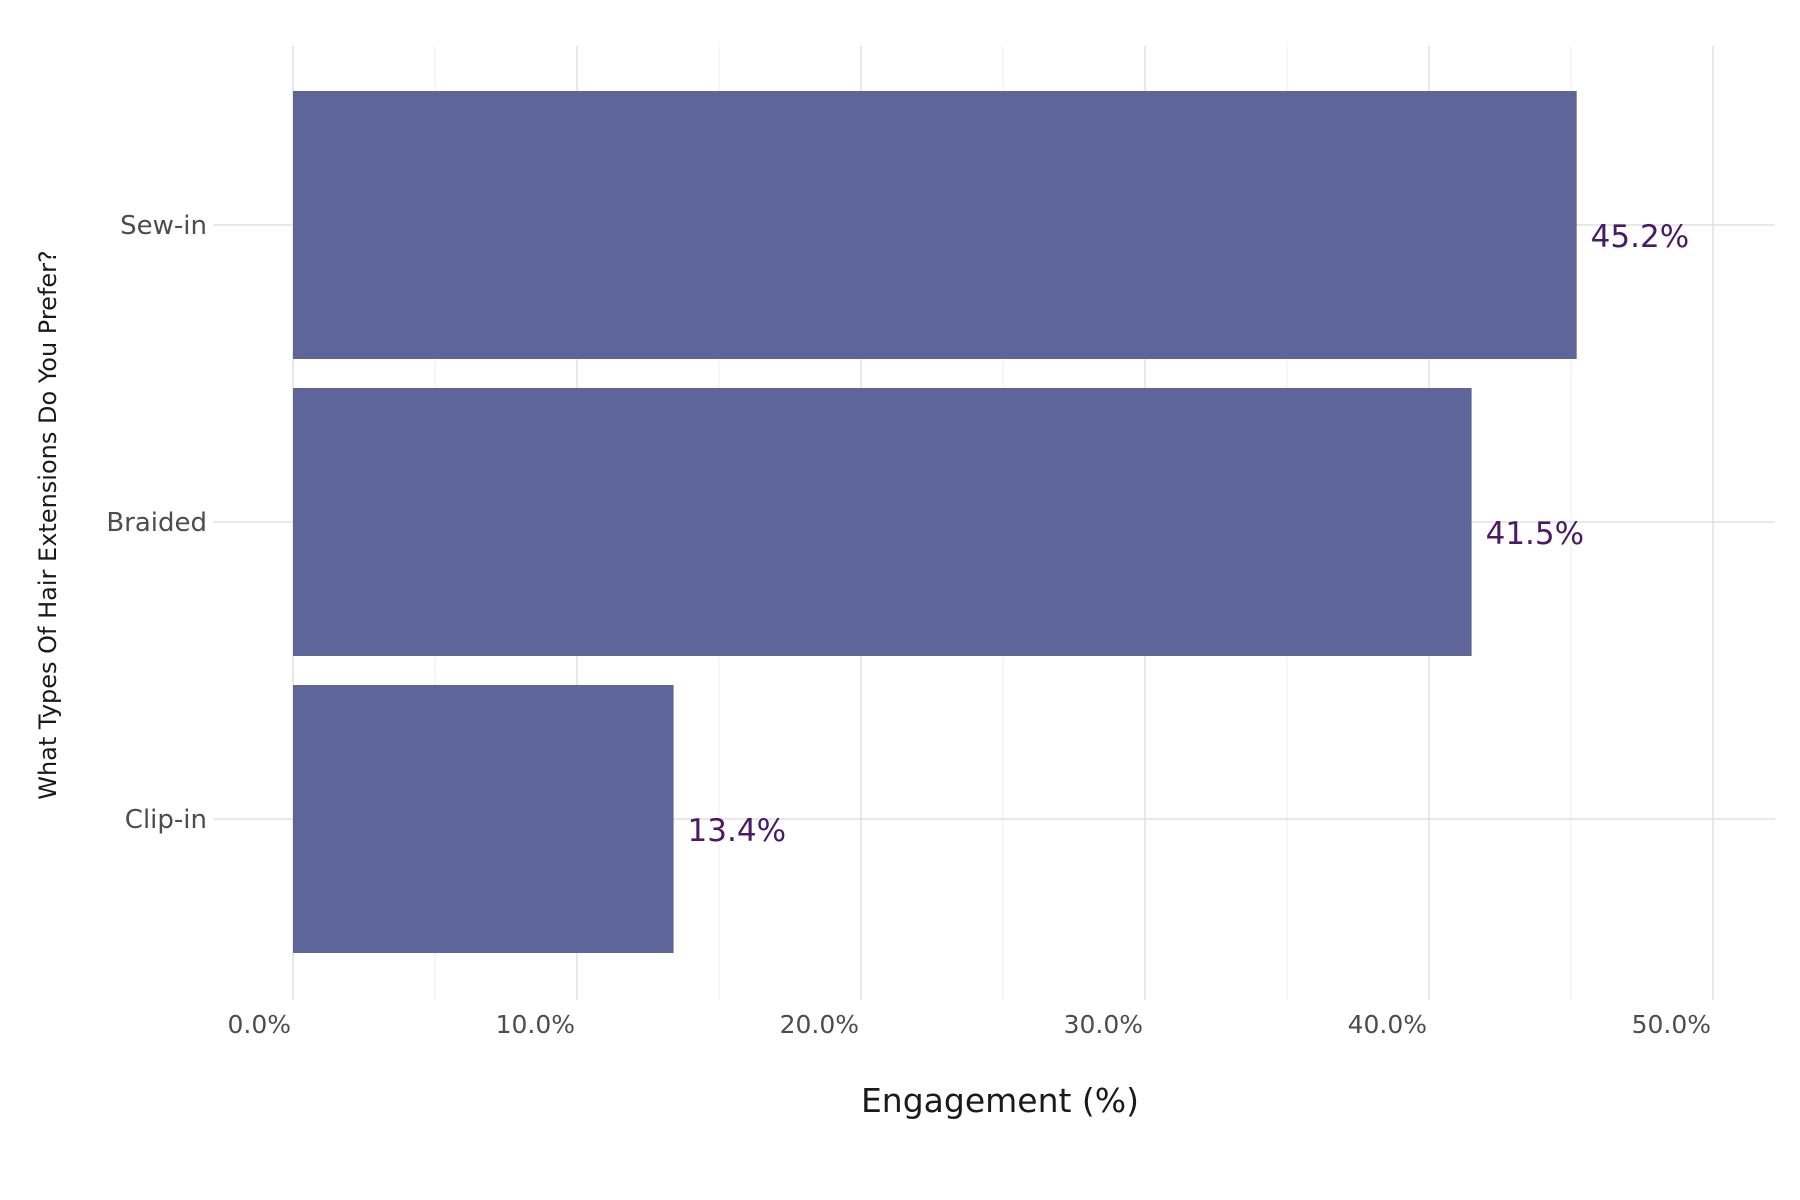 The image size is (1800, 1200). What do you see at coordinates (1640, 237) in the screenshot?
I see `data-label: 45.2%` at bounding box center [1640, 237].